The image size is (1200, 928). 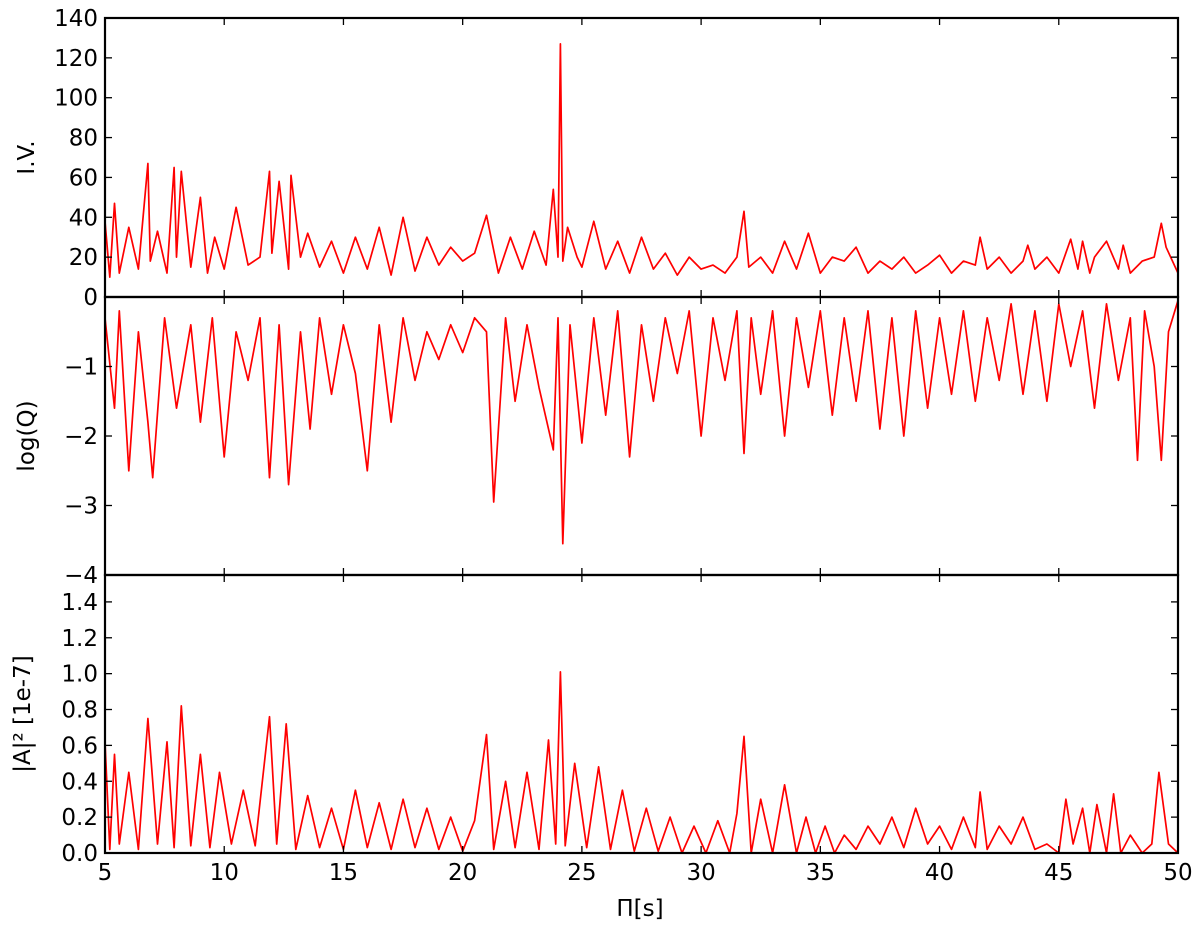 What do you see at coordinates (700, 873) in the screenshot?
I see `x-tick-label: 30` at bounding box center [700, 873].